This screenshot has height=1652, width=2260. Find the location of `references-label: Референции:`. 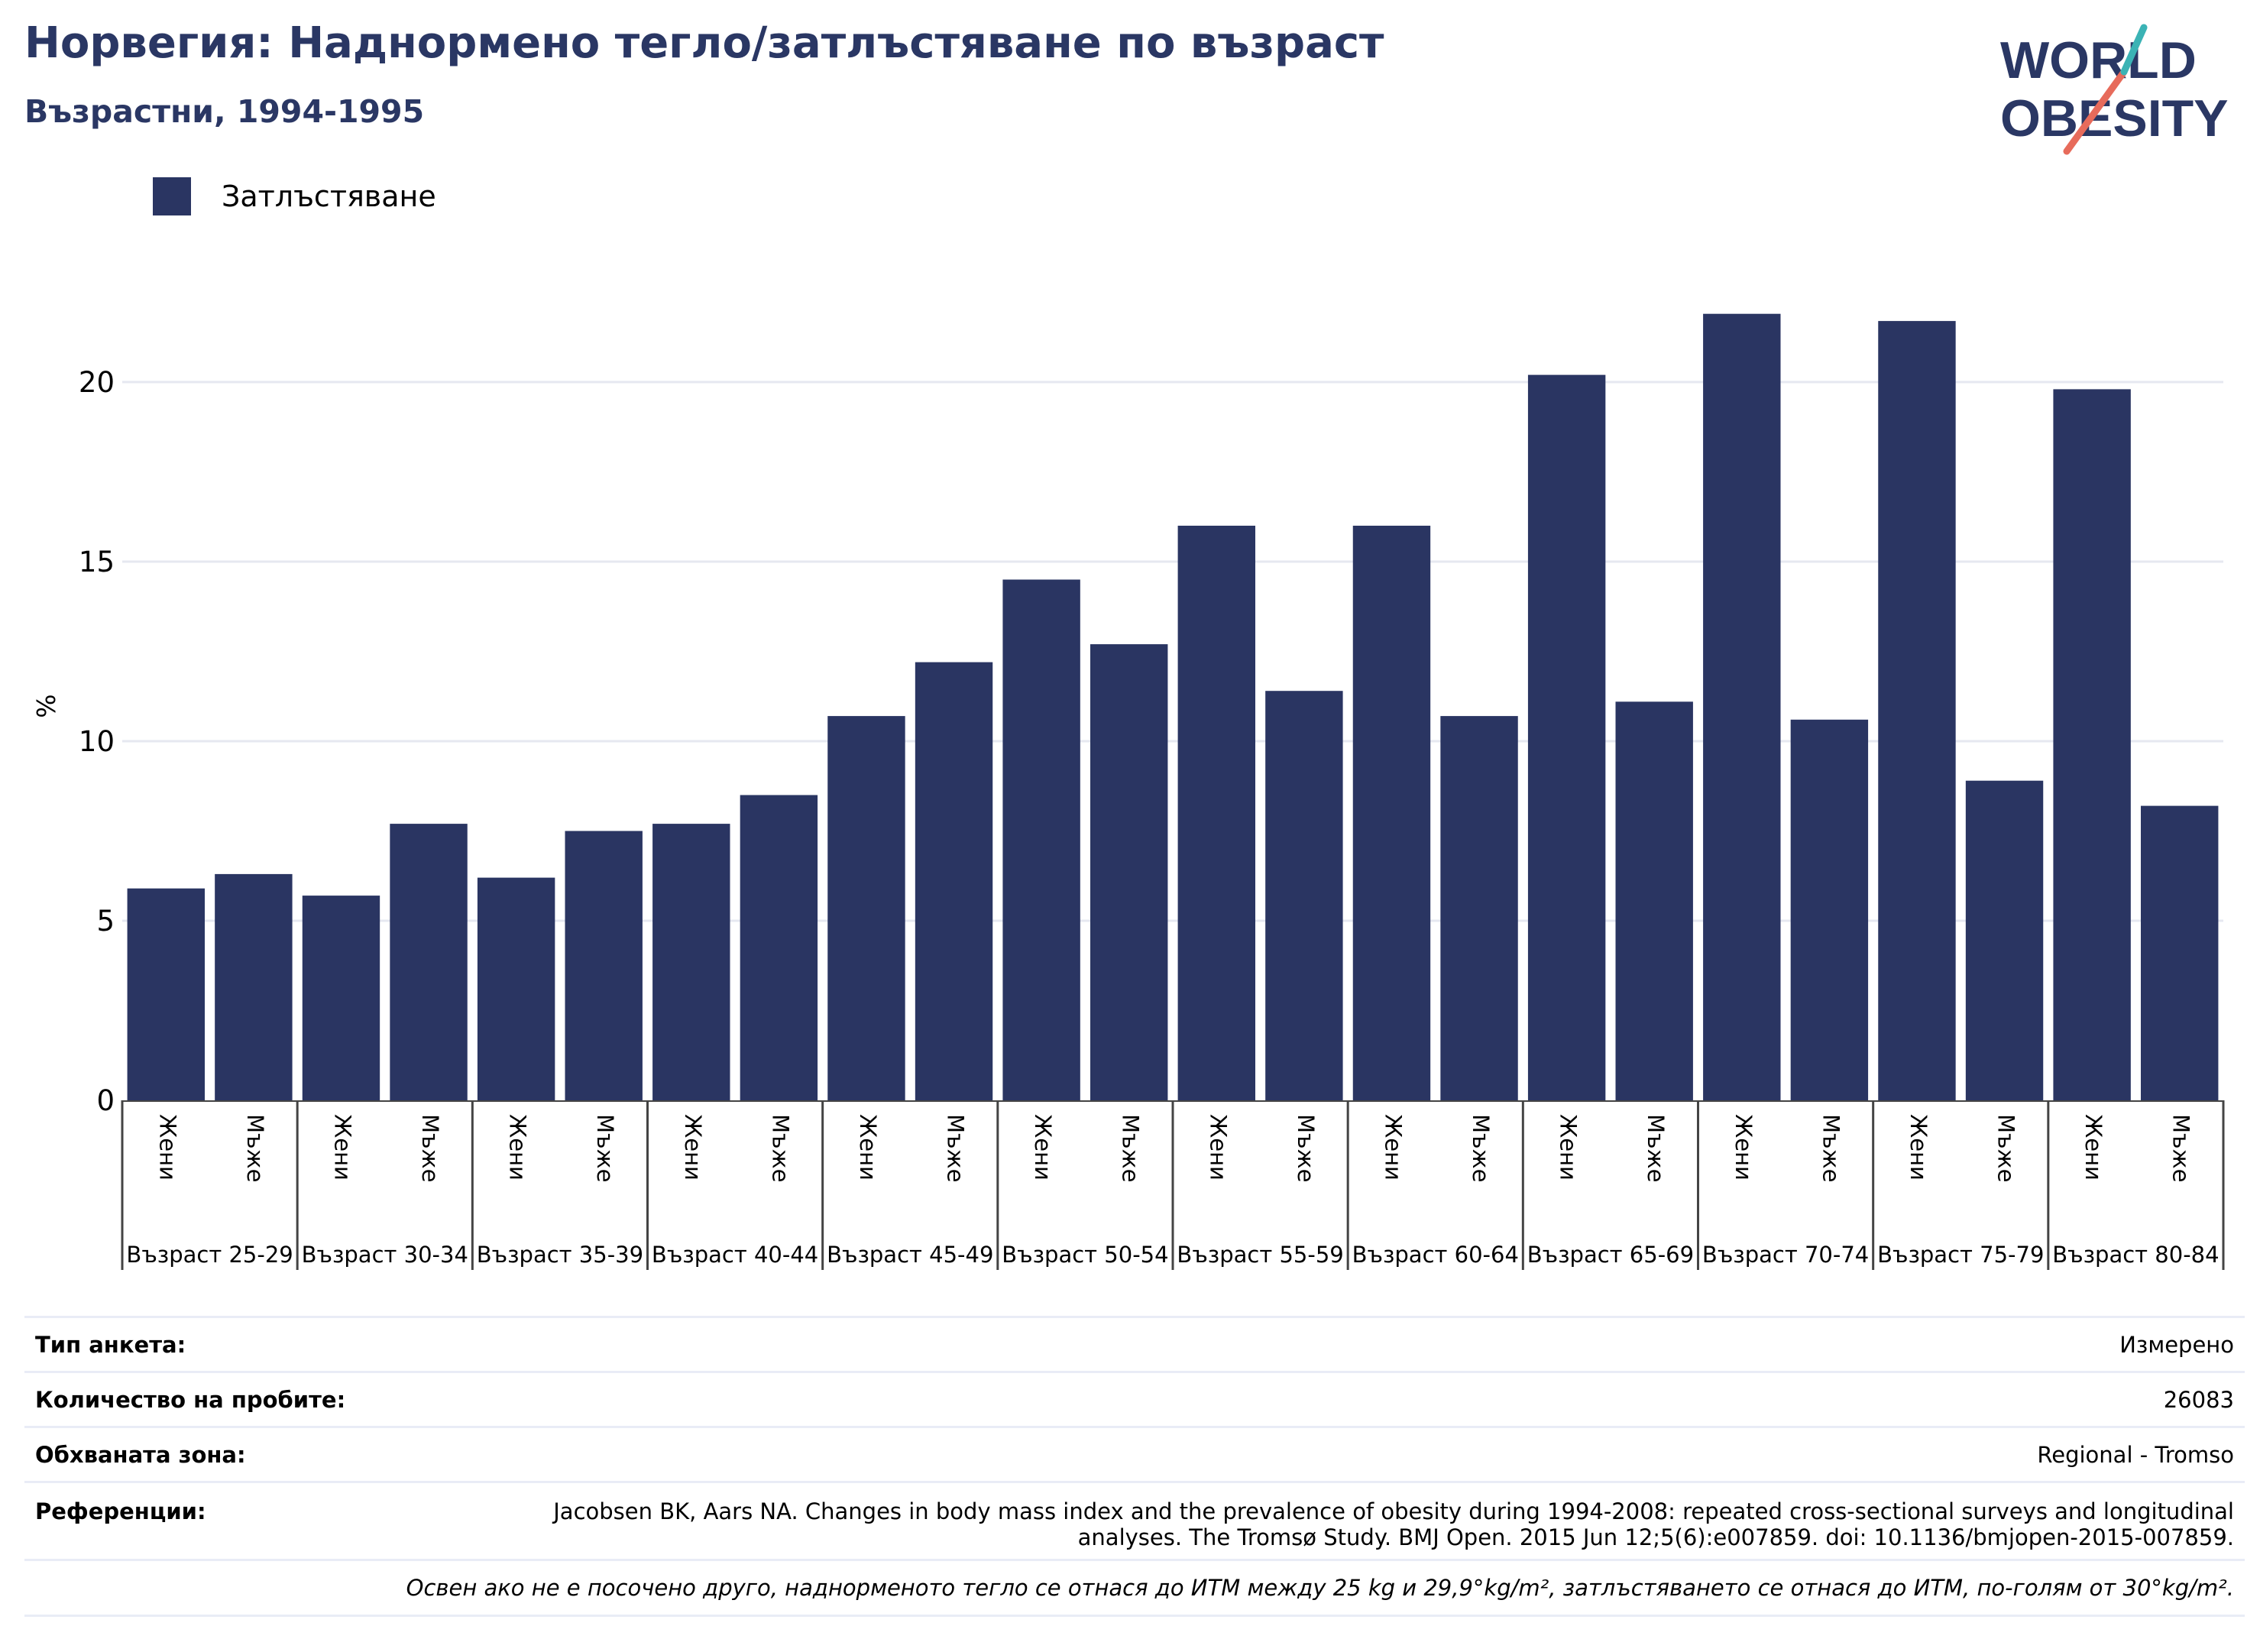

references-label: Референции: is located at coordinates (121, 1511).